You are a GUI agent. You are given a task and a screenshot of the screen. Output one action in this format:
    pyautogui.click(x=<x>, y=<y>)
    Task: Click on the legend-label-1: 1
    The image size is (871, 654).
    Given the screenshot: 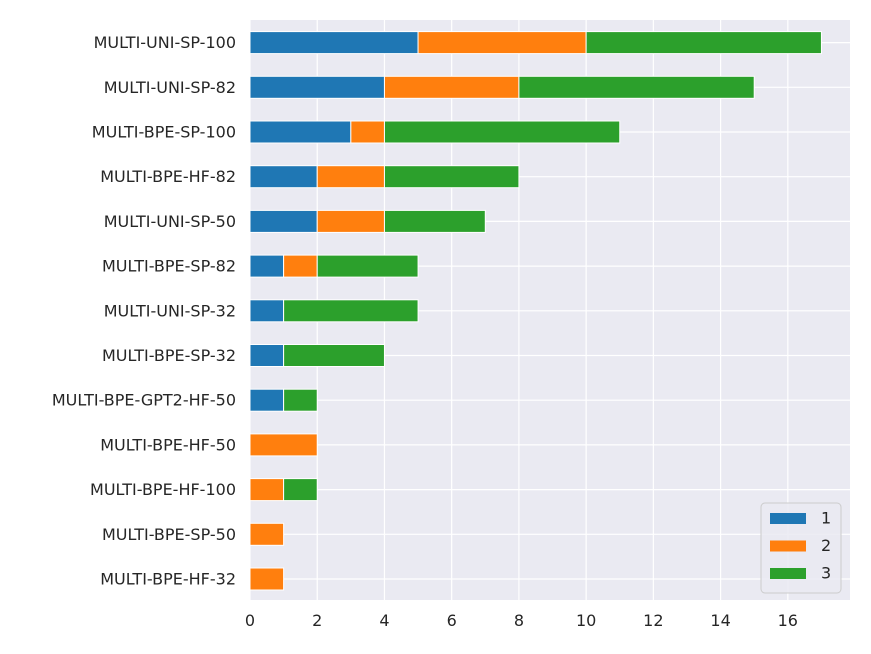 What is the action you would take?
    pyautogui.click(x=826, y=518)
    